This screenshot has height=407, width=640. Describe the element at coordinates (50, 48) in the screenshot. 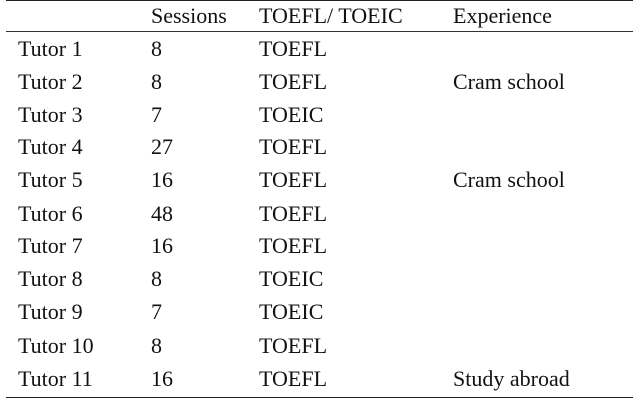

I see `tutor-name-cell: Tutor 1` at that location.